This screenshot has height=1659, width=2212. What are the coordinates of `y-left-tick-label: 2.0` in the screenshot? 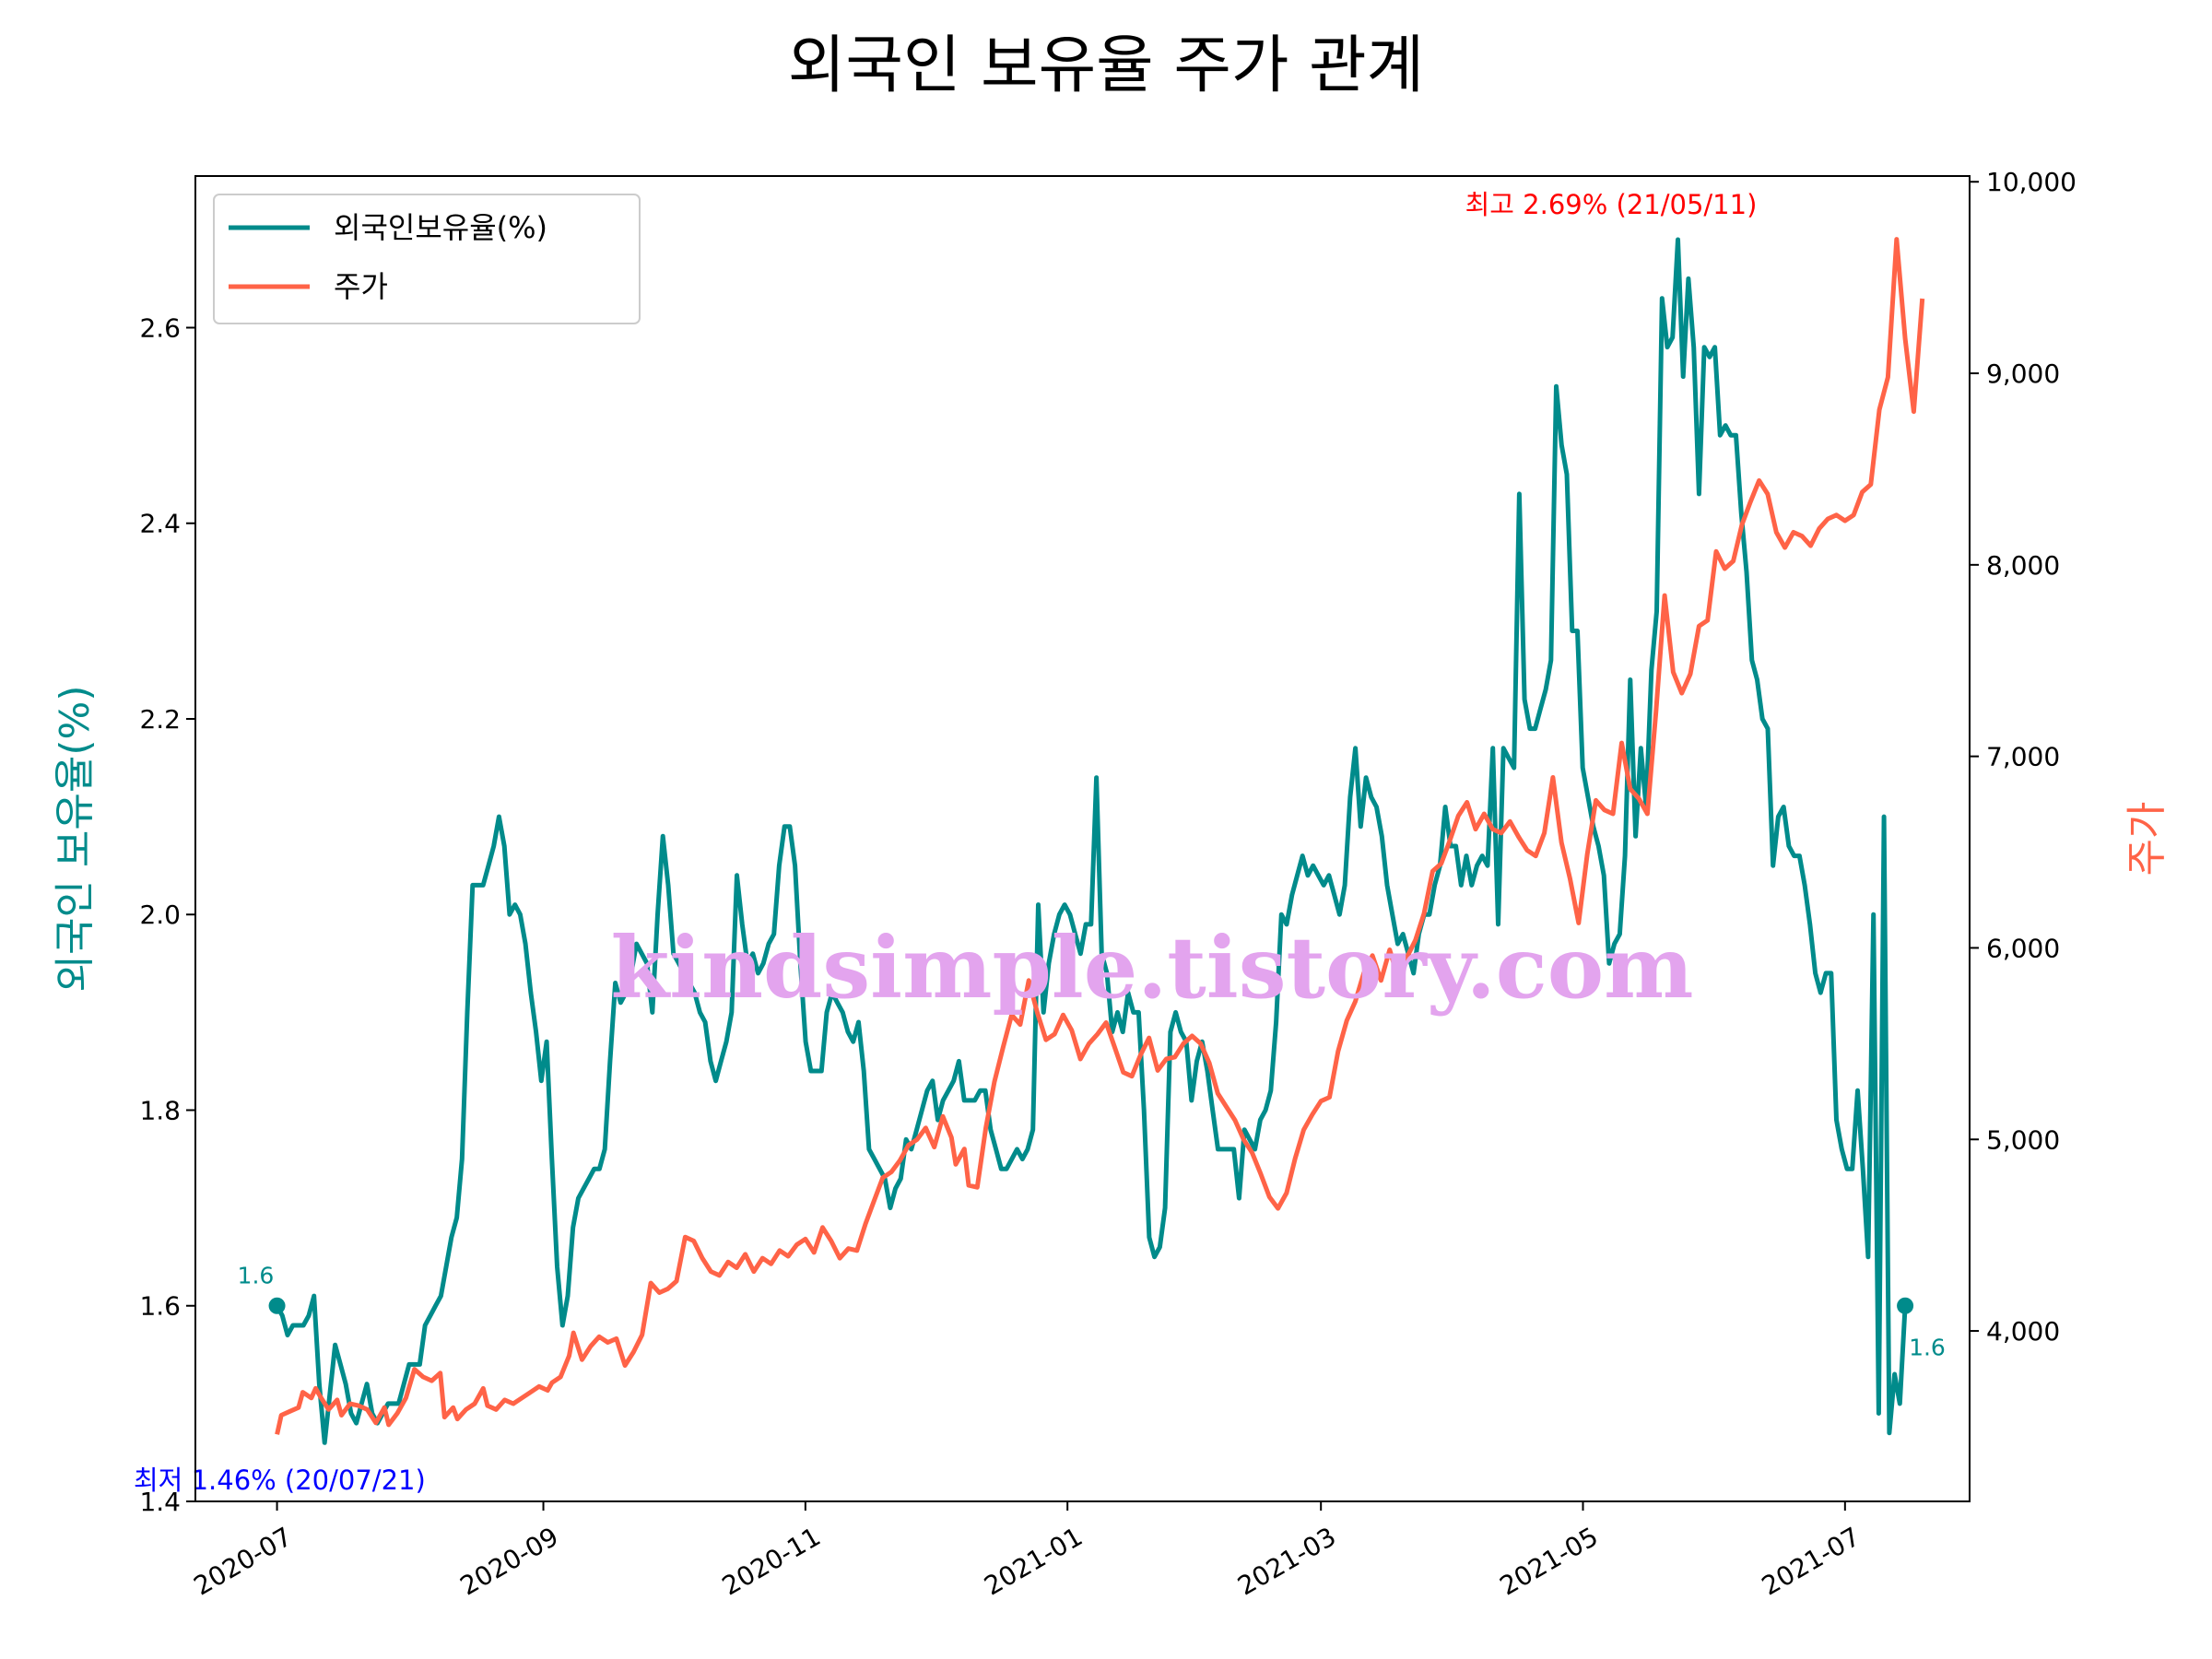 It's located at (160, 915).